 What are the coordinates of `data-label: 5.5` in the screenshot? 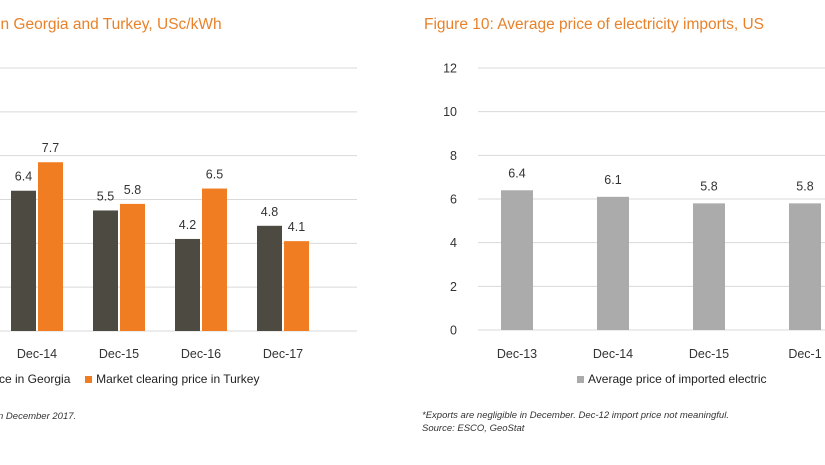 It's located at (105, 196).